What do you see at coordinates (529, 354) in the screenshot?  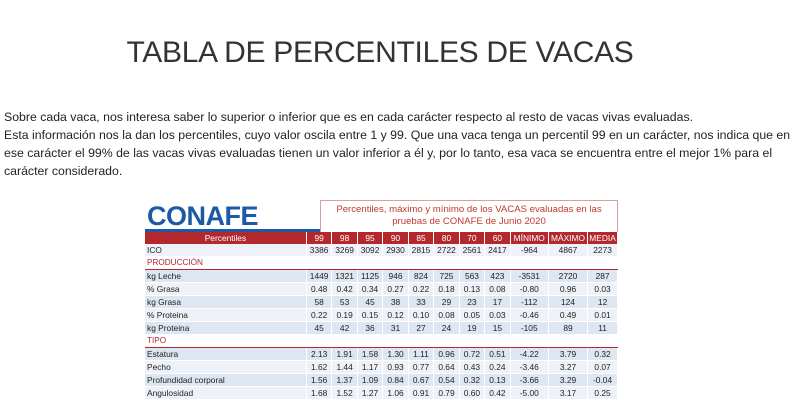 I see `table-cell: -4.22` at bounding box center [529, 354].